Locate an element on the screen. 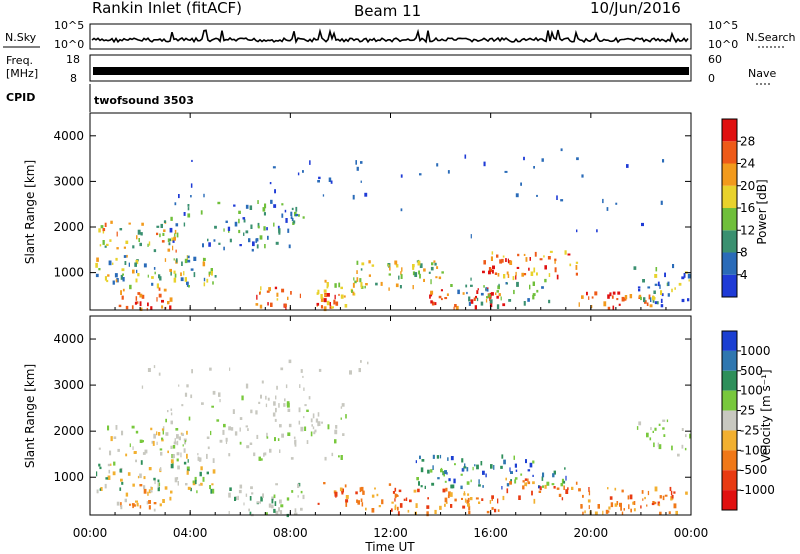 This screenshot has height=554, width=800. y-tick-label: 2000 is located at coordinates (68, 431).